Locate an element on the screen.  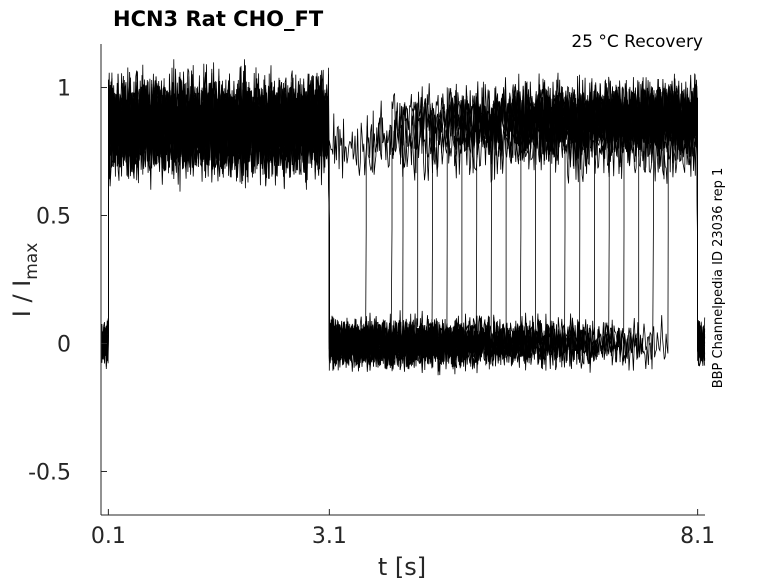
y-axis-label: I / Imax is located at coordinates (25, 280).